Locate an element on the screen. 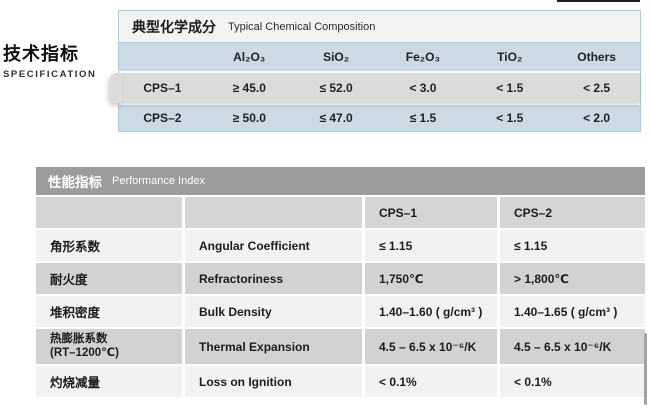 The image size is (650, 410). row-label-en: Angular Coefficient is located at coordinates (254, 245).